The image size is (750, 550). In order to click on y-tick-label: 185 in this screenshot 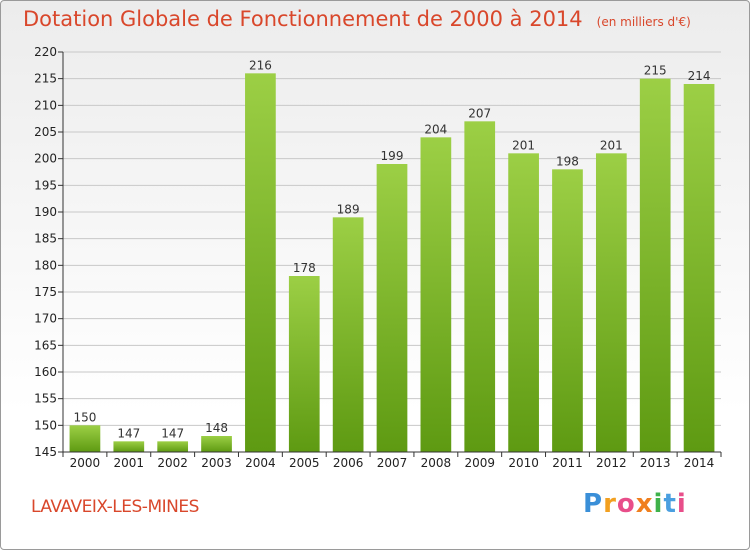, I will do `click(45, 239)`.